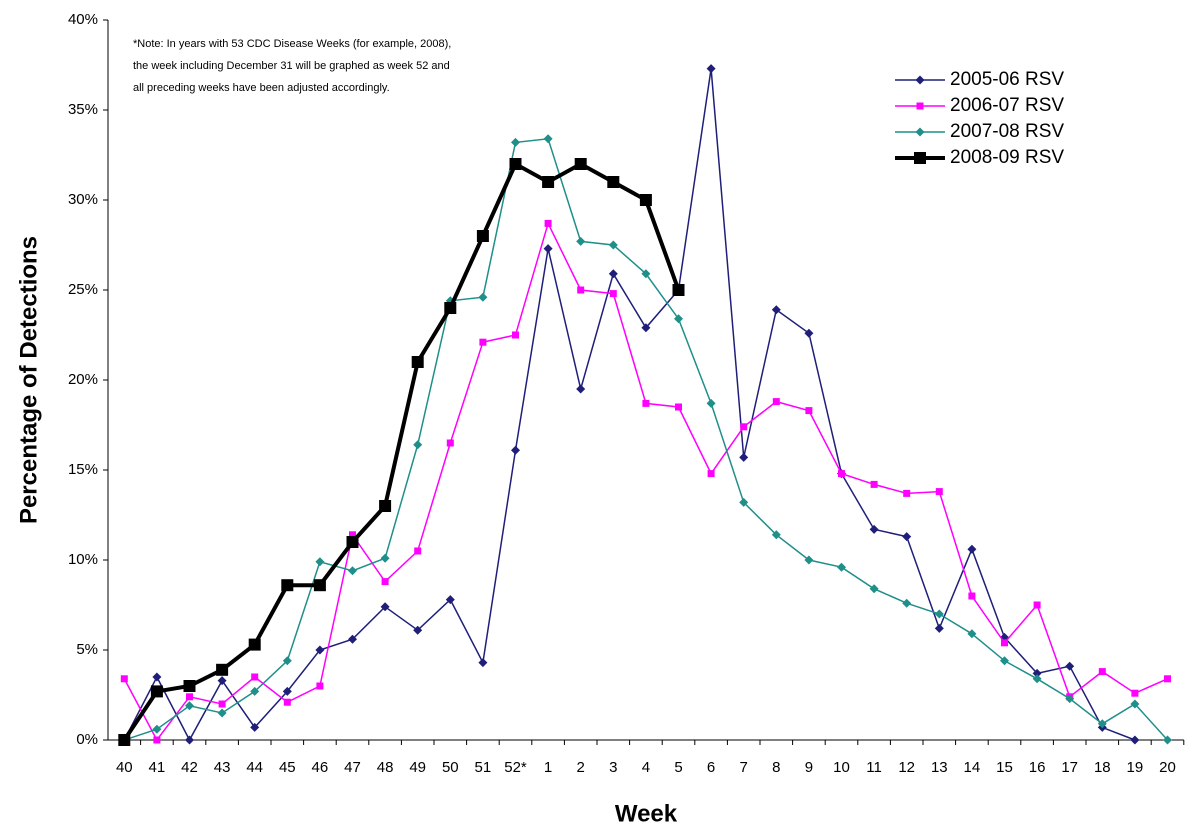 The image size is (1188, 829). Describe the element at coordinates (124, 767) in the screenshot. I see `x-tick-label: 40` at that location.